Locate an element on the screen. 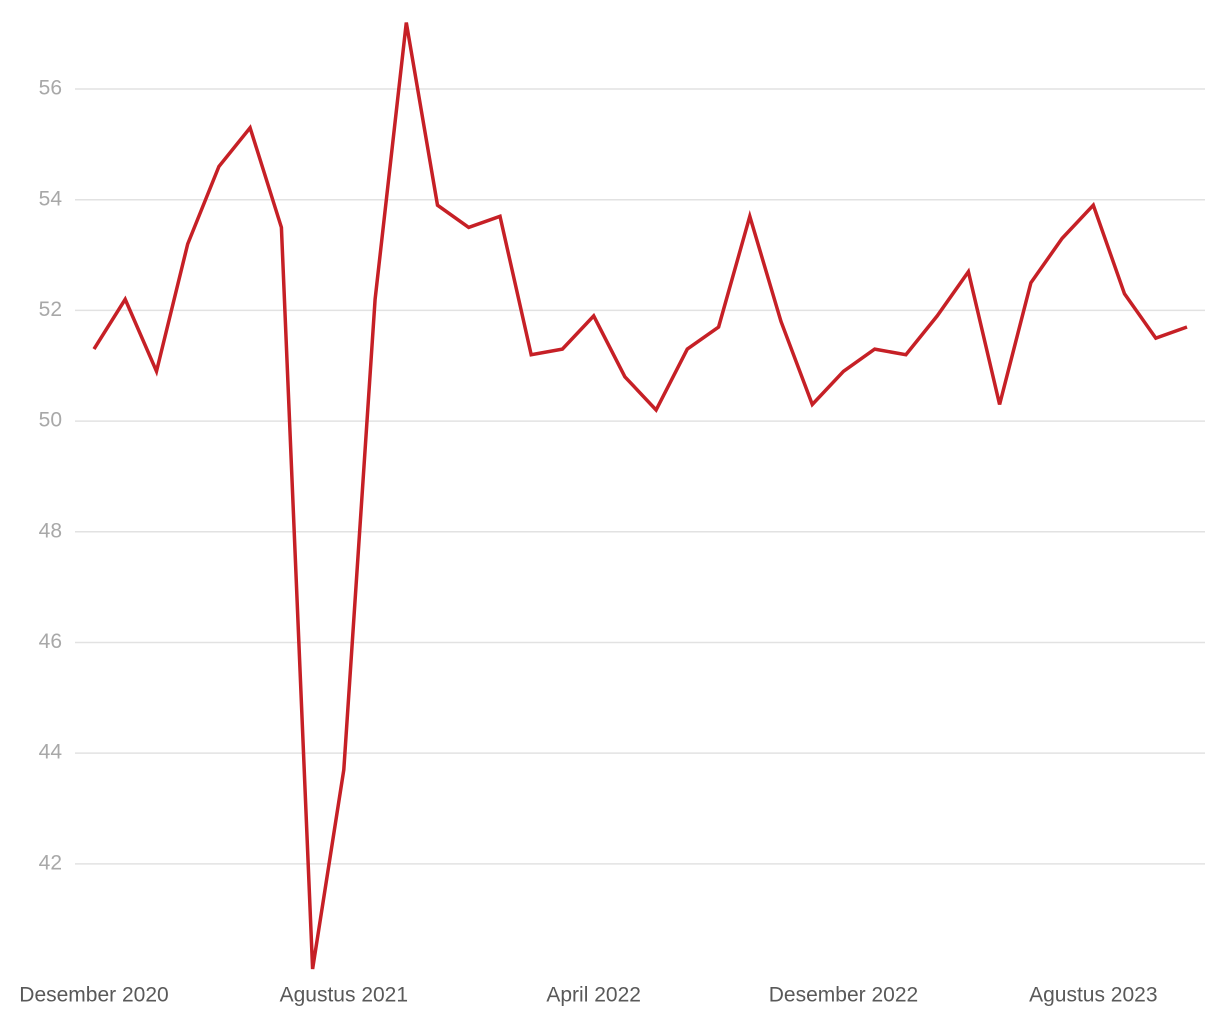 The height and width of the screenshot is (1020, 1220). x-tick-label: Desember 2020 is located at coordinates (93, 995).